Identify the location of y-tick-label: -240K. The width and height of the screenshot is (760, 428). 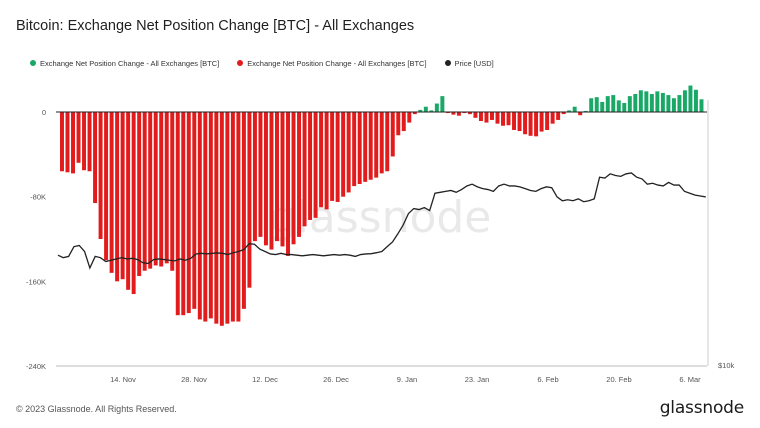
(36, 366).